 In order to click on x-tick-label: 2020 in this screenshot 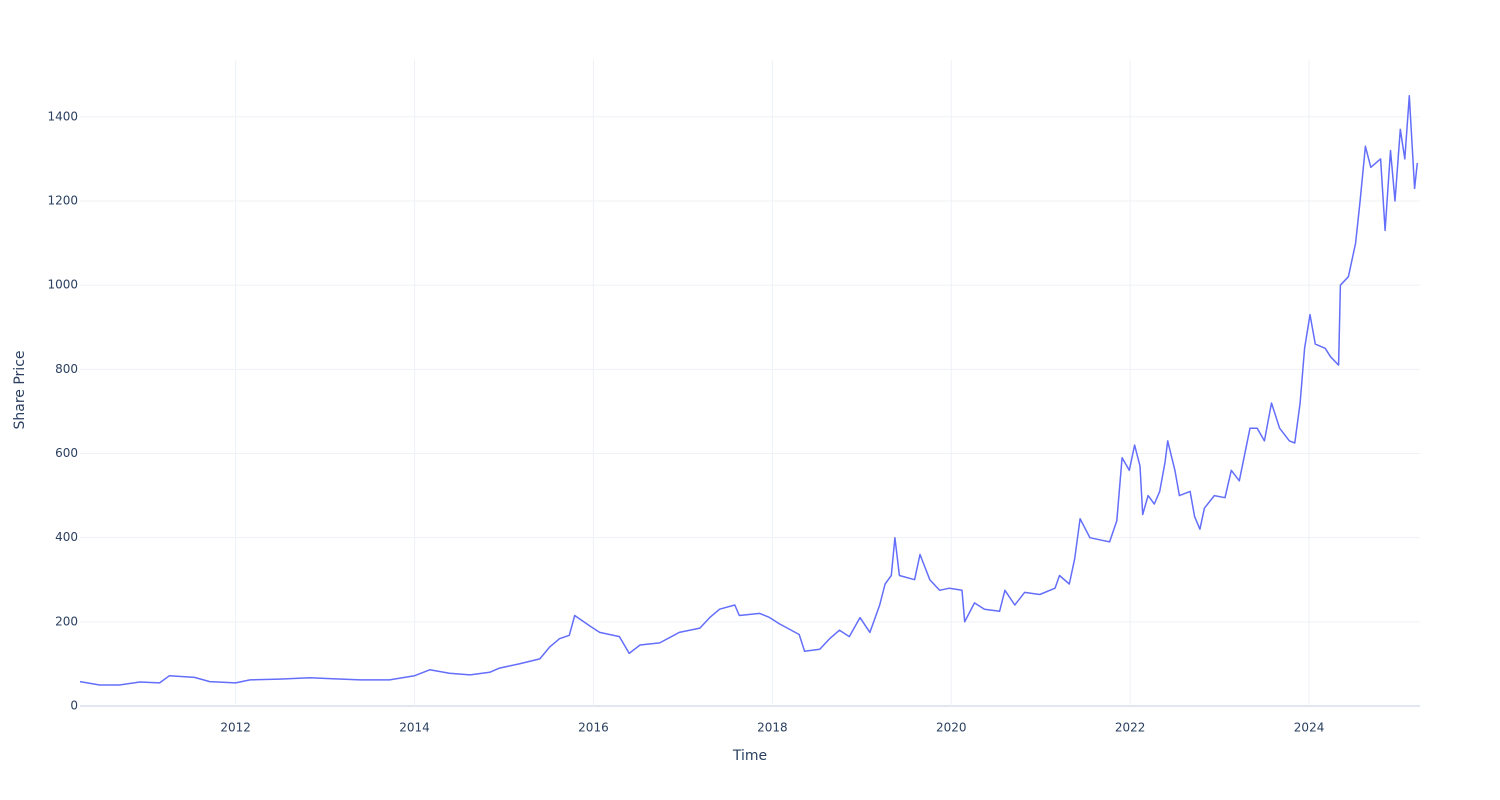, I will do `click(951, 728)`.